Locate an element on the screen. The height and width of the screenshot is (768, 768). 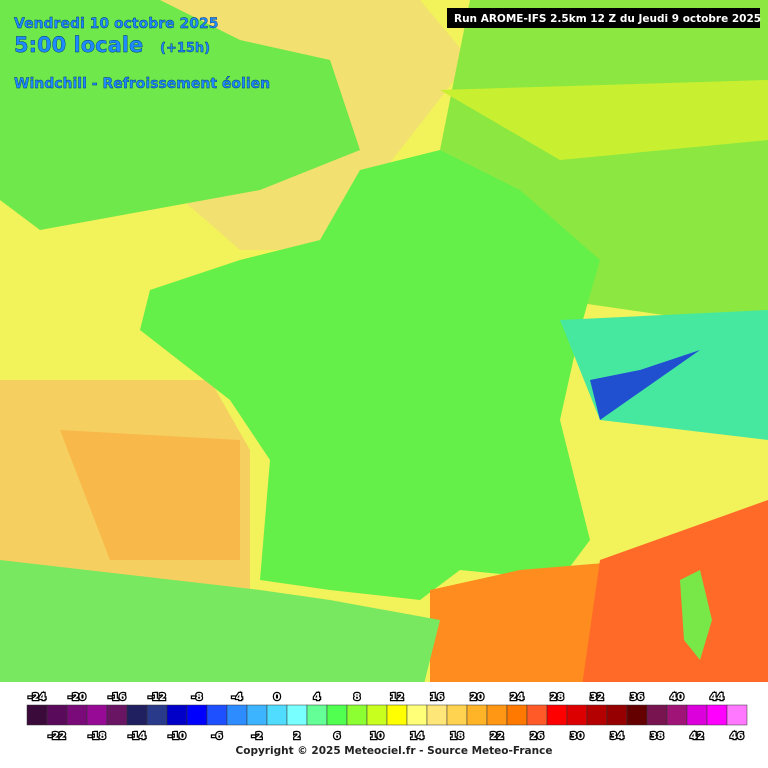
legend-label: 22 is located at coordinates (497, 736).